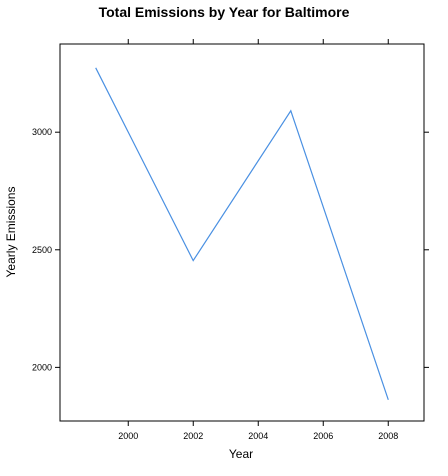 The height and width of the screenshot is (476, 448). Describe the element at coordinates (241, 454) in the screenshot. I see `x-axis-label: Year` at that location.